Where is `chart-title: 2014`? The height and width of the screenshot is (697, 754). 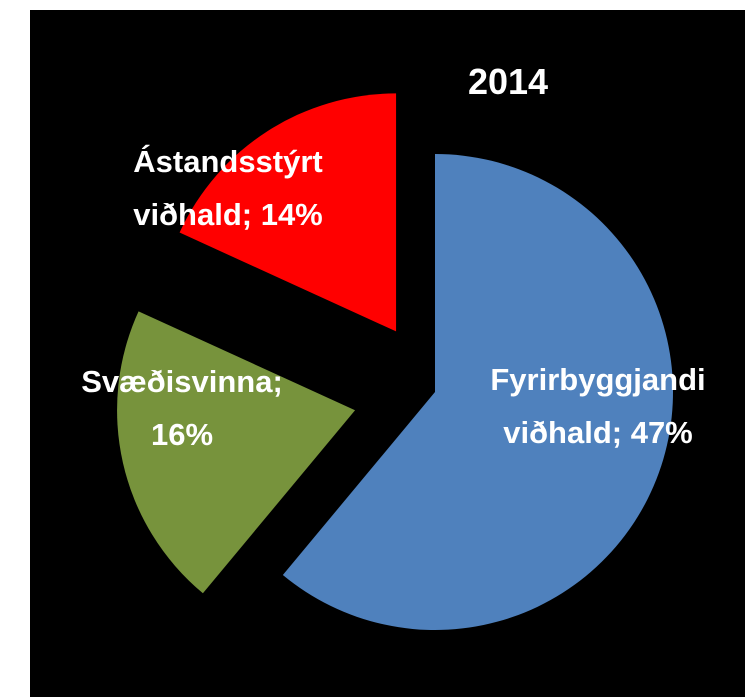
chart-title: 2014 is located at coordinates (508, 81).